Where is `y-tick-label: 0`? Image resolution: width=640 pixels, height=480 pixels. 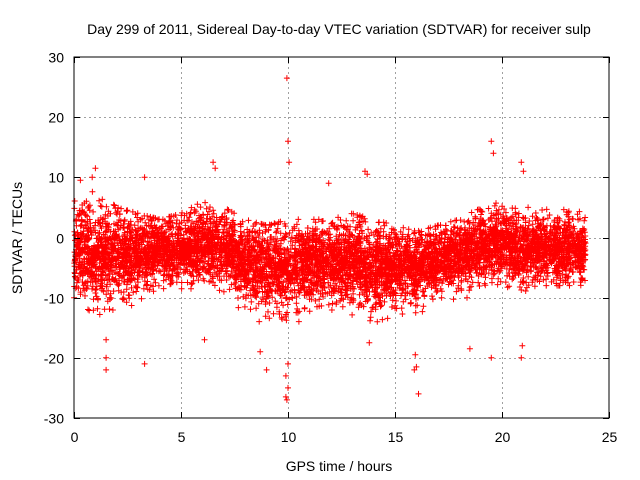 y-tick-label: 0 is located at coordinates (60, 239).